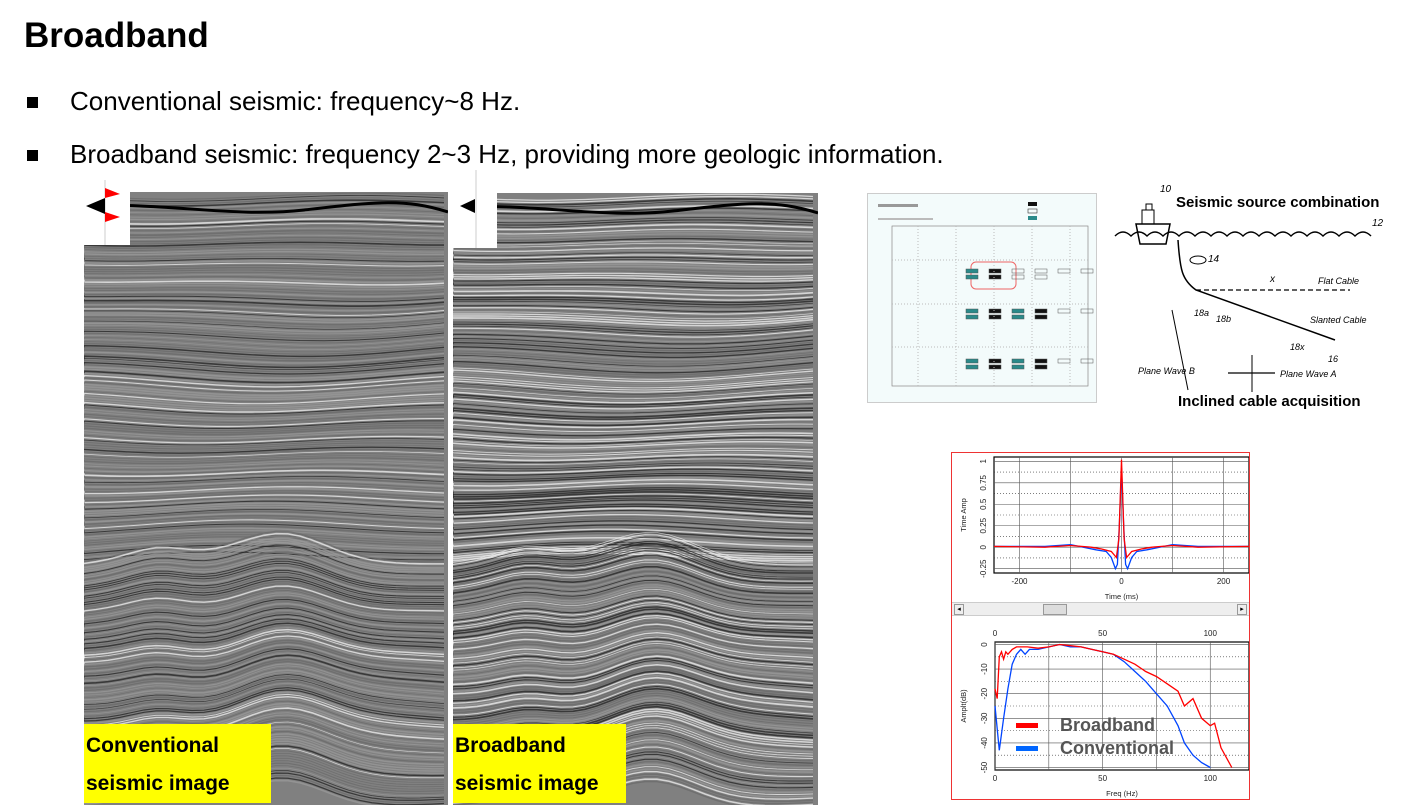 This screenshot has width=1417, height=811. I want to click on horizontal-scrollbar: ◂ ▸, so click(1100, 609).